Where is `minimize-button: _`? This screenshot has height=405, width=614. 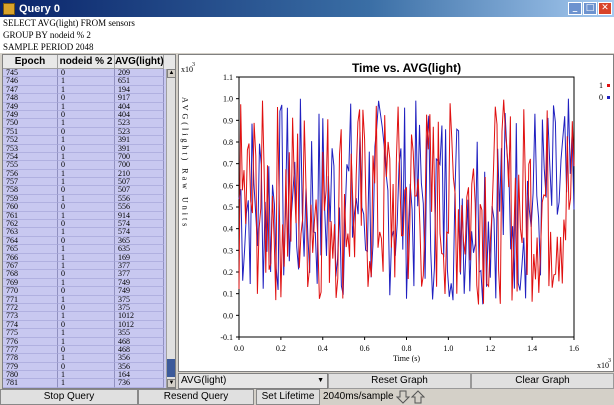 minimize-button: _ is located at coordinates (575, 8).